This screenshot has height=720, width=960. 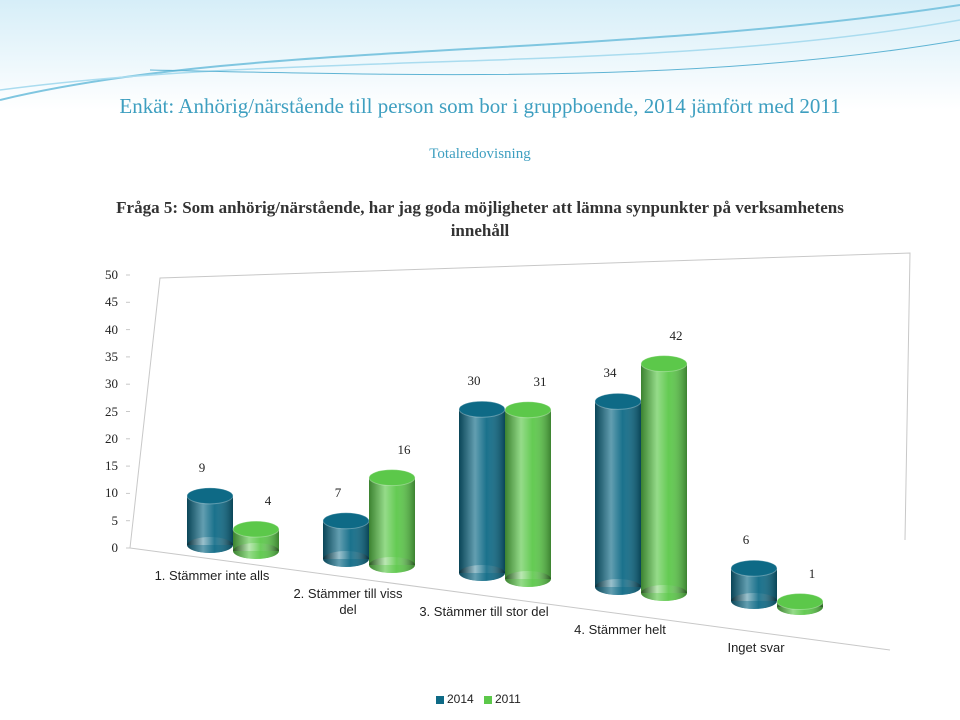 I want to click on x-tick-label: 2. Stämmer till viss del, so click(x=348, y=601).